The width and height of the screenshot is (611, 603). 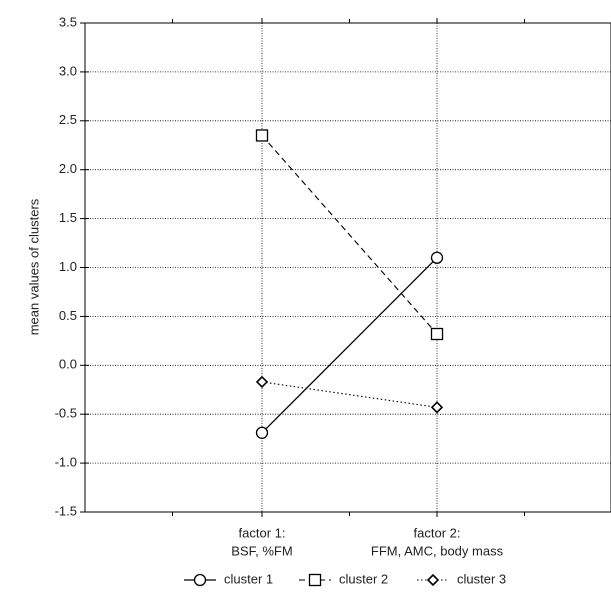 What do you see at coordinates (481, 578) in the screenshot?
I see `legend-label: cluster 3` at bounding box center [481, 578].